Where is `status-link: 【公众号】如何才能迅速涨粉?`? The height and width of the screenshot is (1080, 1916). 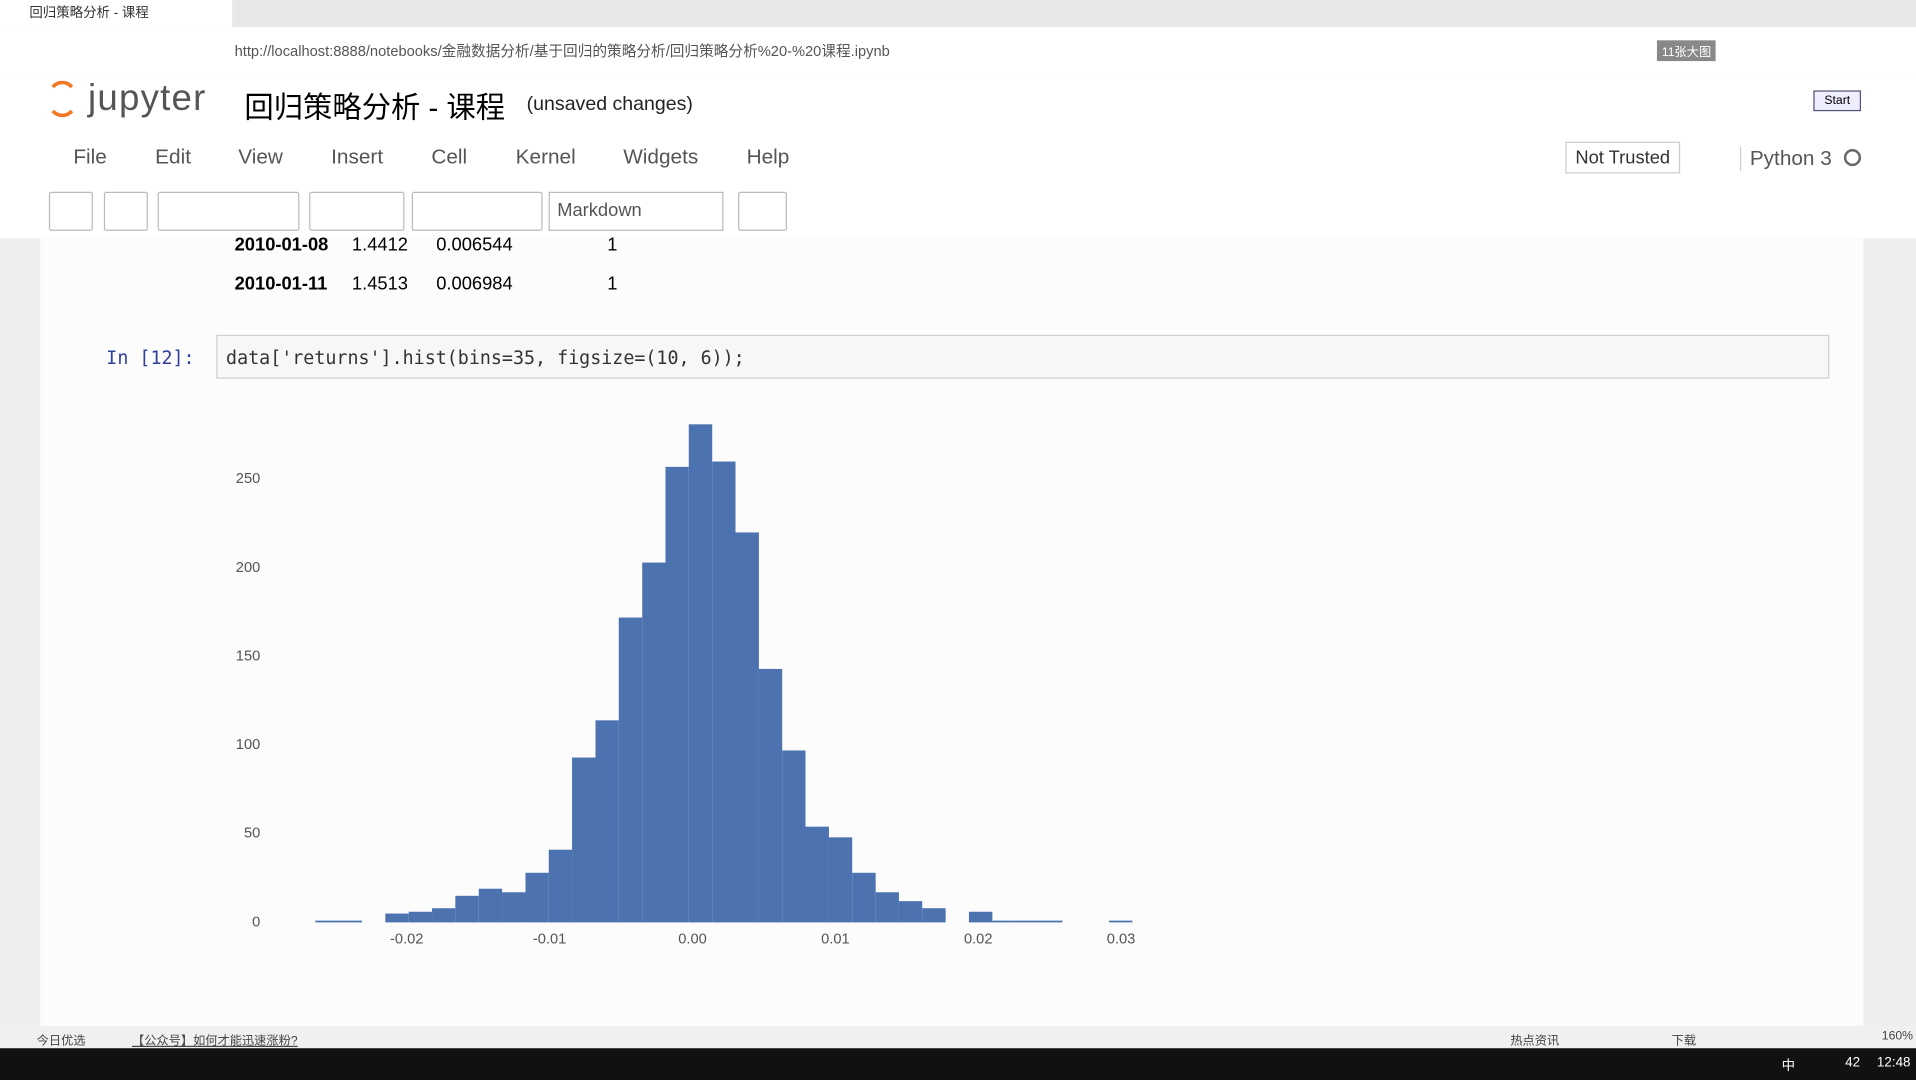 status-link: 【公众号】如何才能迅速涨粉? is located at coordinates (214, 1041).